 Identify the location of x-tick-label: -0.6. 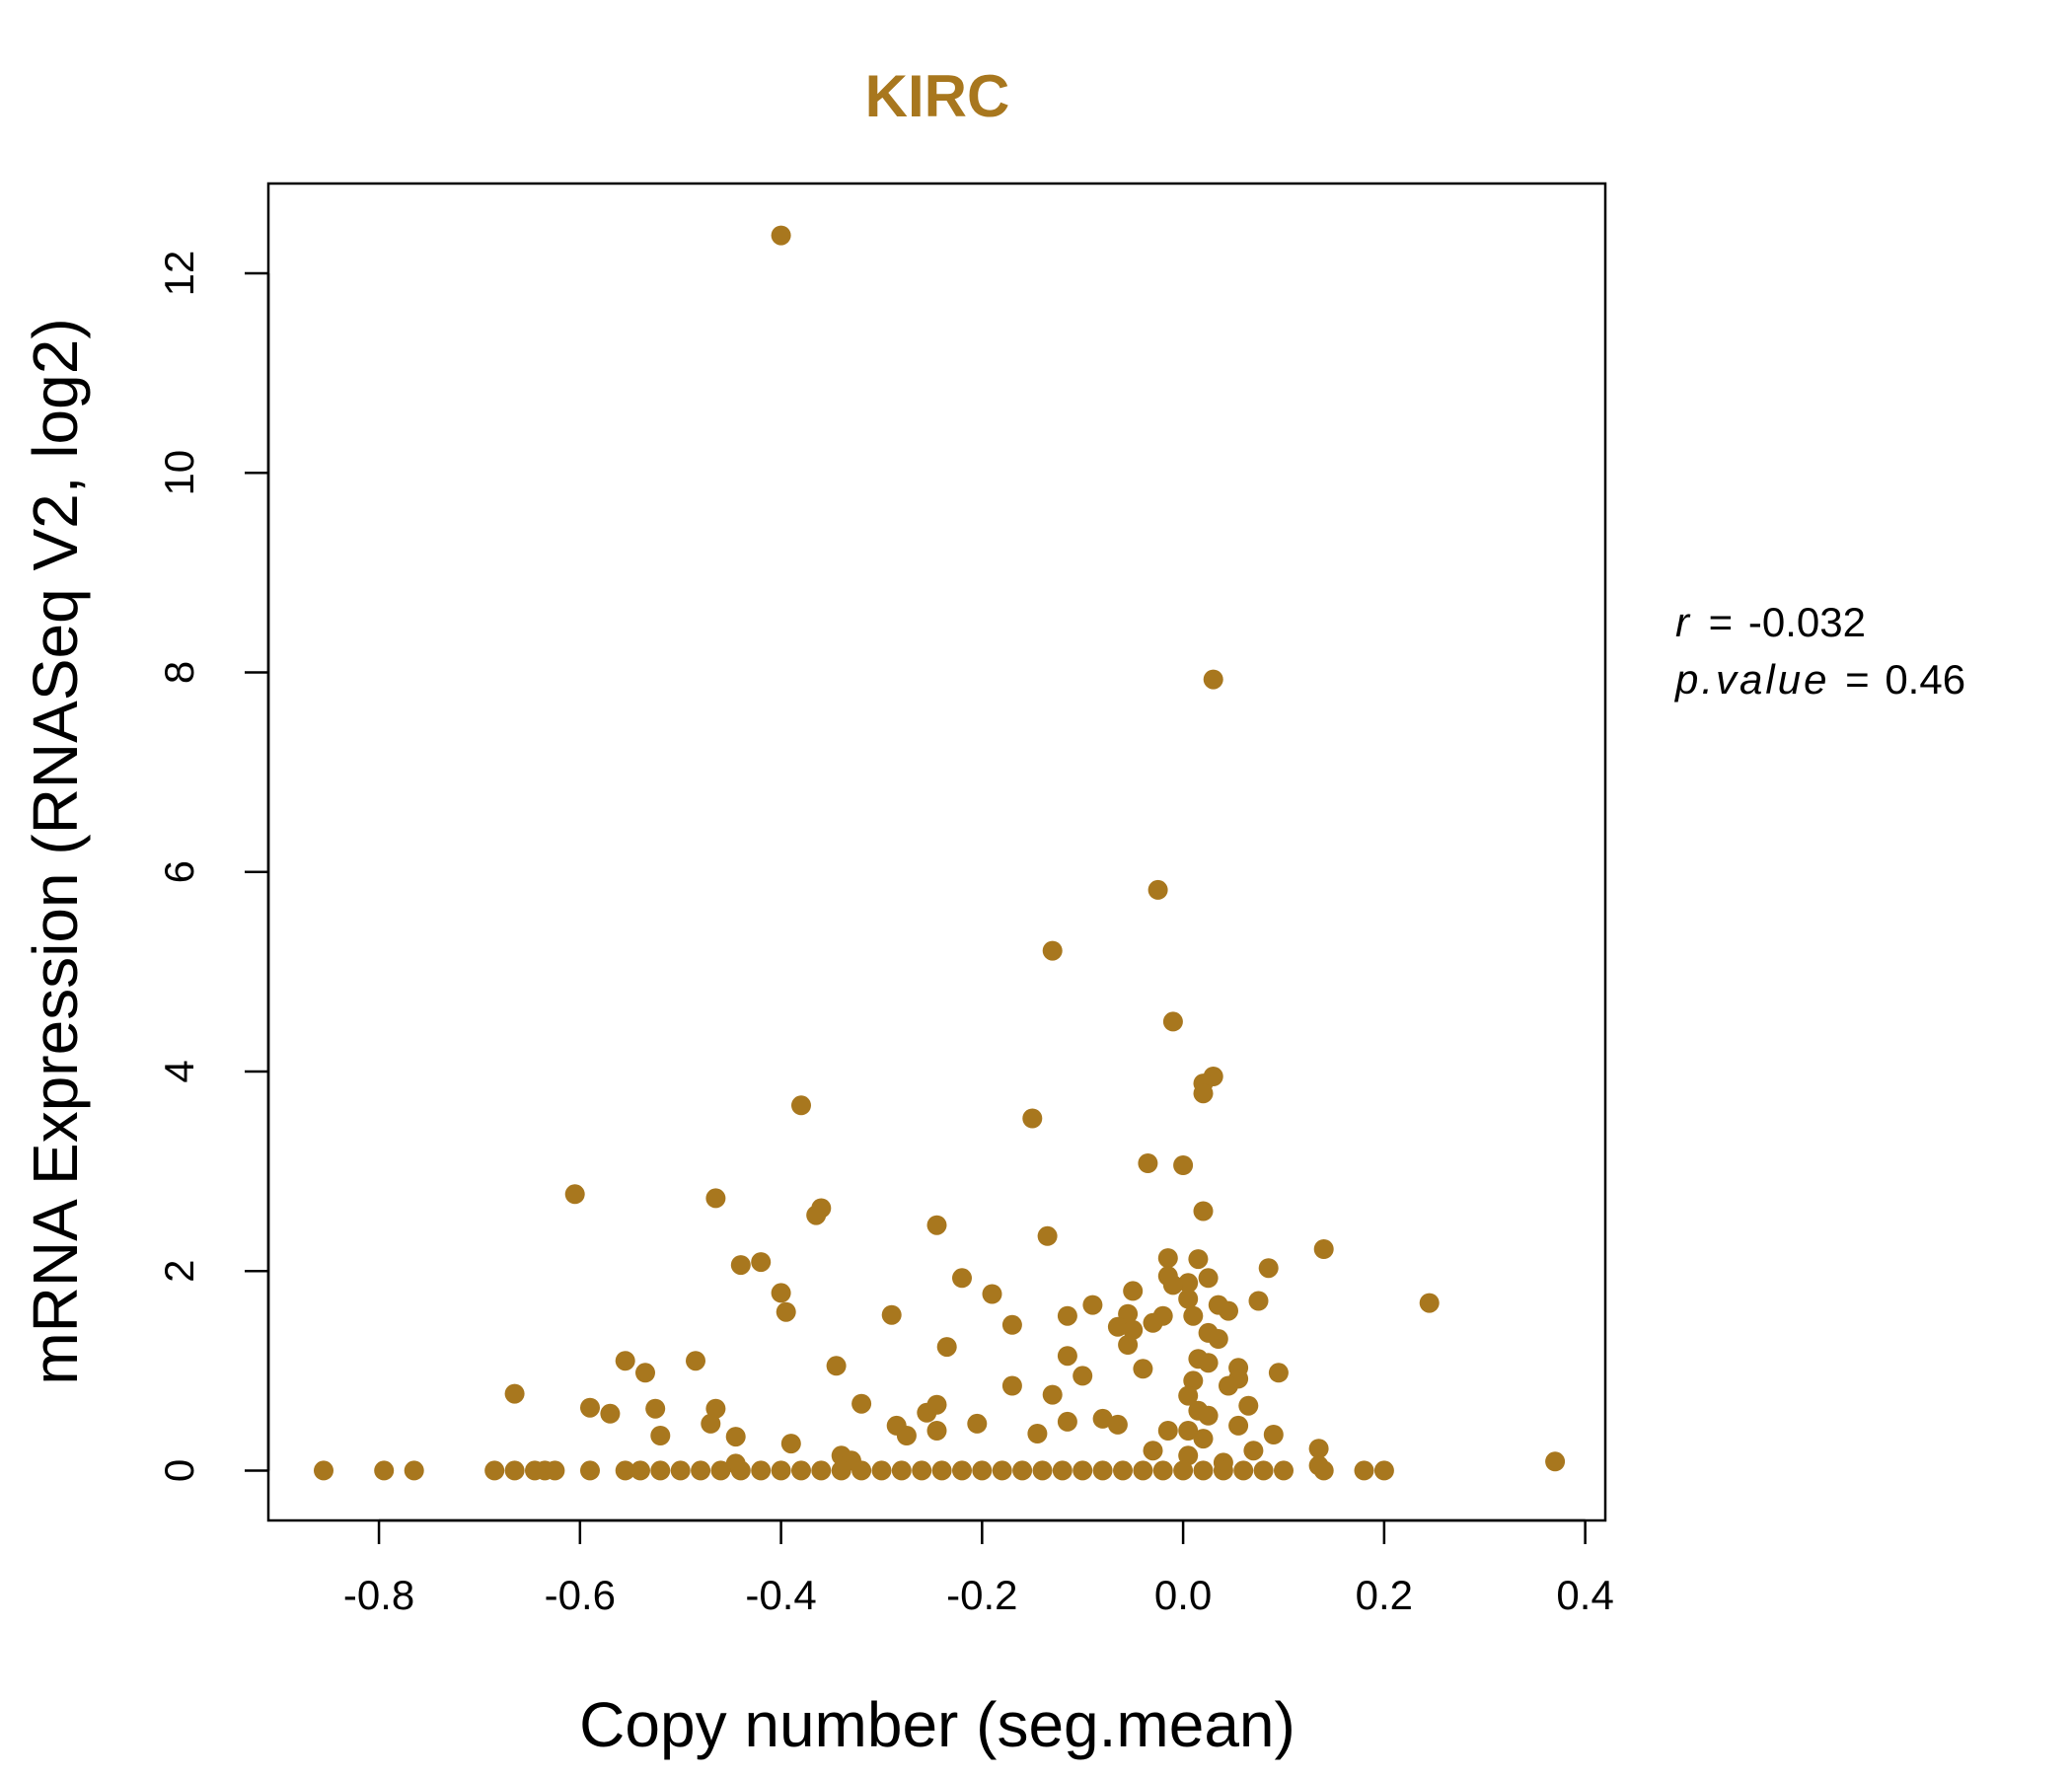
(581, 1595).